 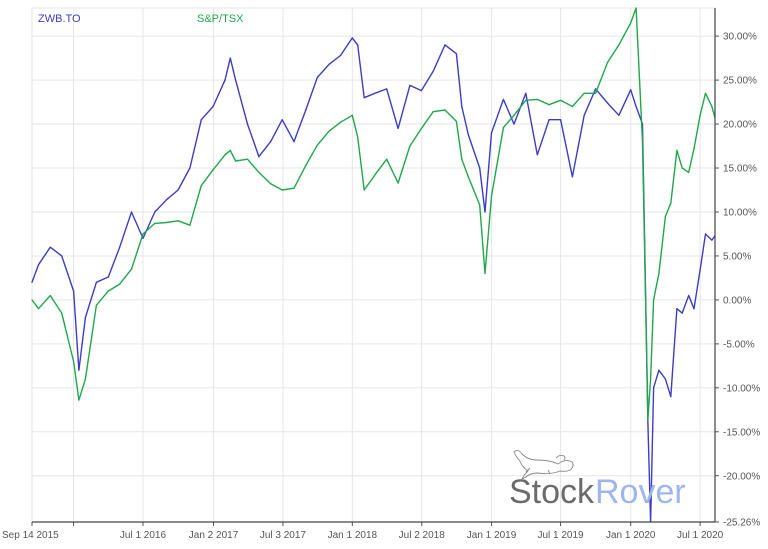 What do you see at coordinates (640, 492) in the screenshot?
I see `watermark-text-rover: Rover` at bounding box center [640, 492].